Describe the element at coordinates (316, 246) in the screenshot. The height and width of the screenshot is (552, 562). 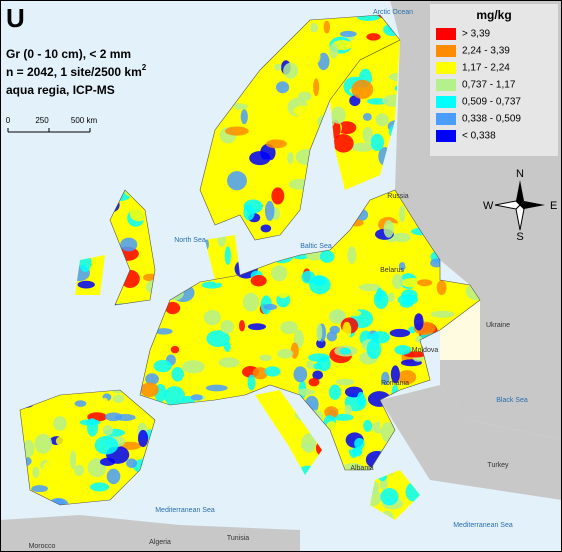
I see `map-label: Baltic Sea` at that location.